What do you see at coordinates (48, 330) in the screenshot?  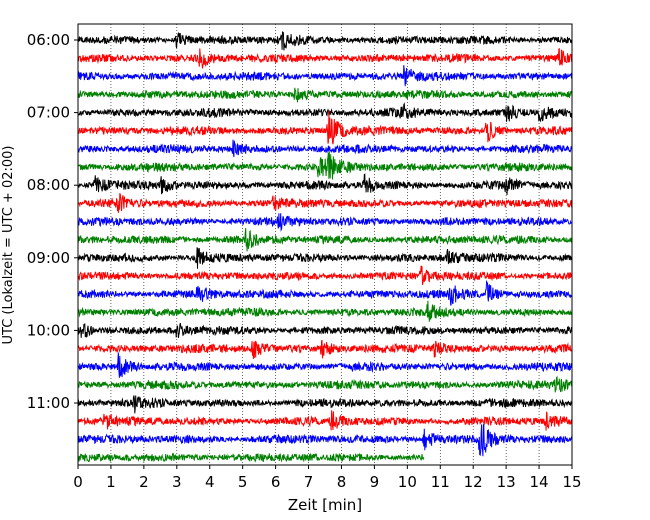 I see `y-tick-label: 10:00` at bounding box center [48, 330].